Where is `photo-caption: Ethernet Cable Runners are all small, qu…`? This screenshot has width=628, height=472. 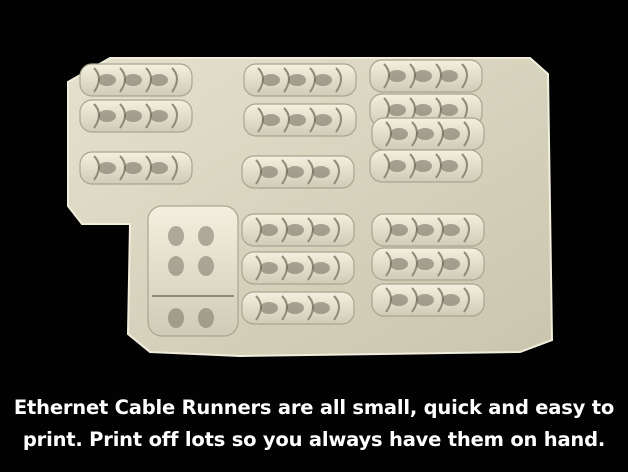 photo-caption: Ethernet Cable Runners are all small, qu… is located at coordinates (314, 424).